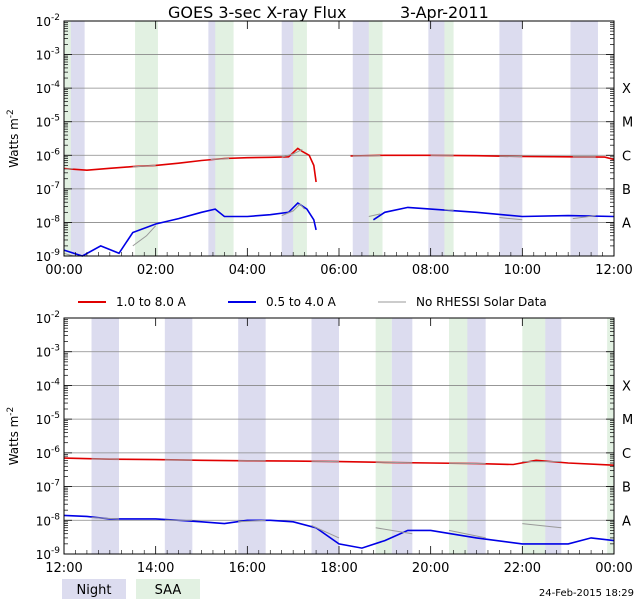  Describe the element at coordinates (257, 12) in the screenshot. I see `chart-title: GOES 3-sec X-ray Flux` at that location.